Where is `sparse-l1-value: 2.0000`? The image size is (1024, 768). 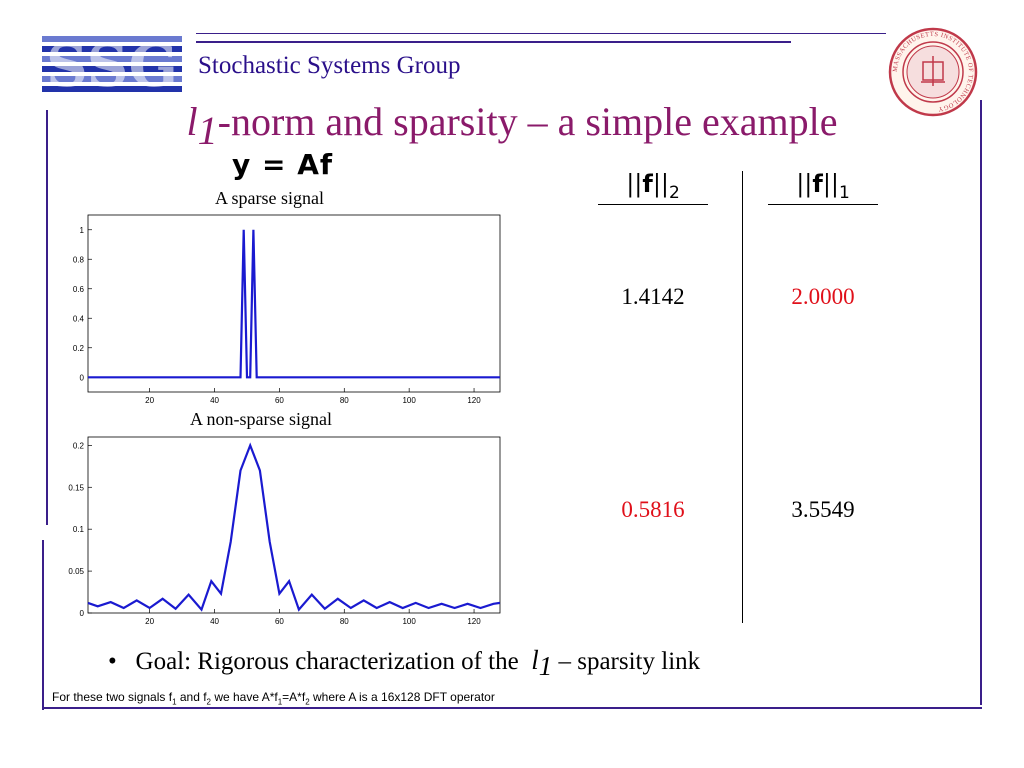
sparse-l1-value: 2.0000 is located at coordinates (823, 296).